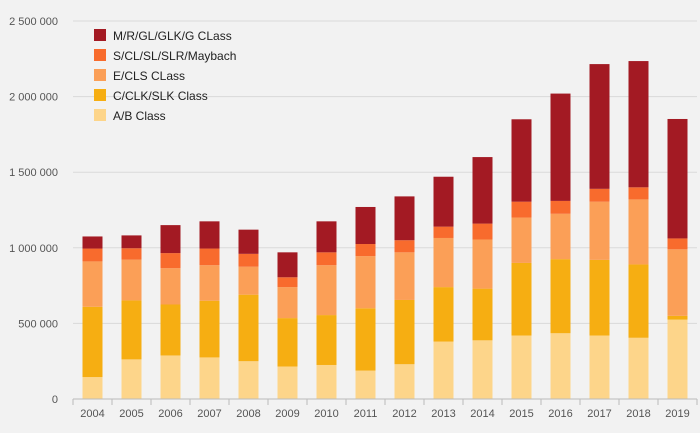 The image size is (700, 433). I want to click on legend-label: C/CLK/SLK Class, so click(160, 96).